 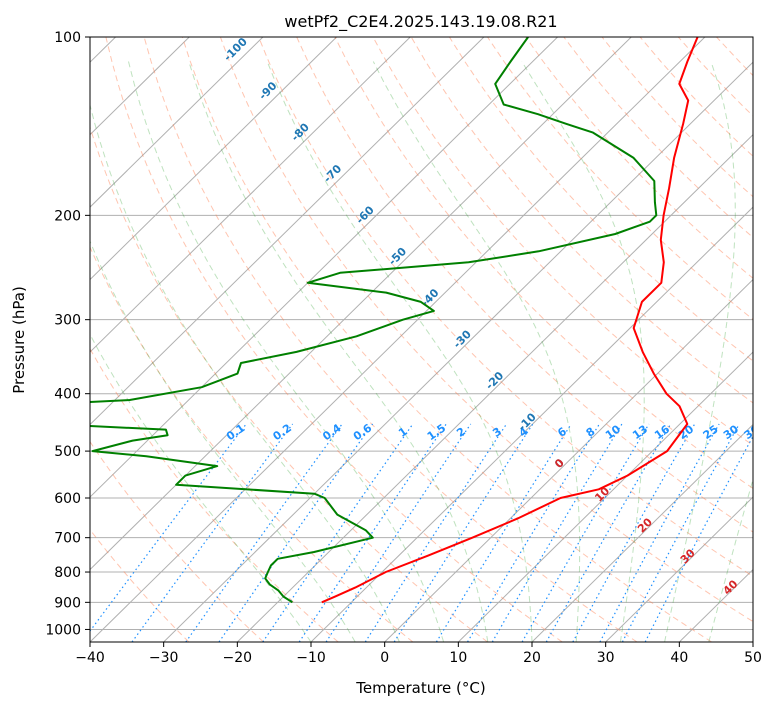 I want to click on x-tick-label: 30, so click(x=606, y=658).